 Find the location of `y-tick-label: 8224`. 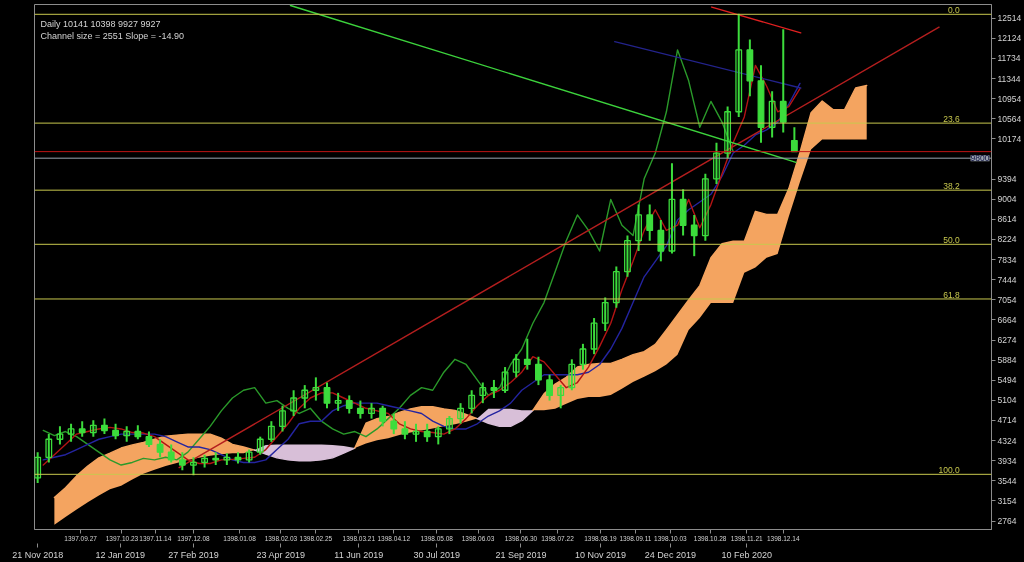

y-tick-label: 8224 is located at coordinates (1007, 239).